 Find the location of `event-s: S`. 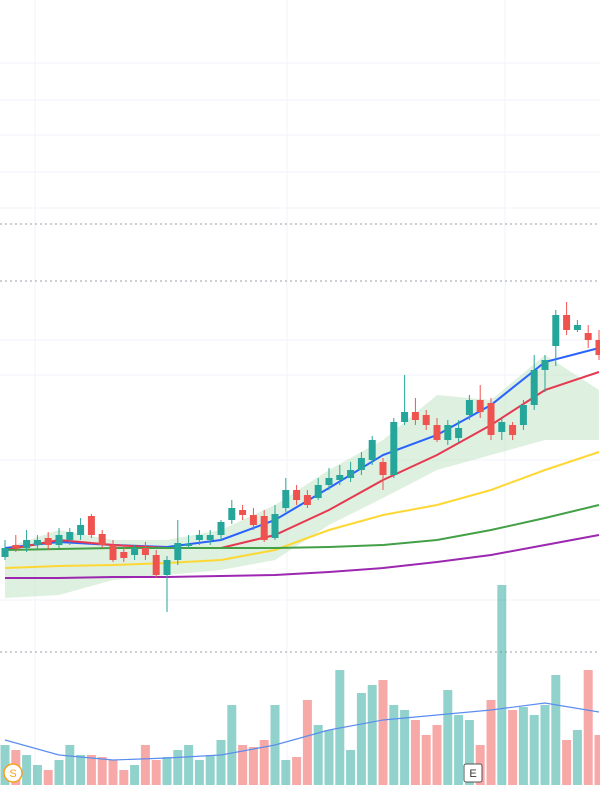

event-s: S is located at coordinates (13, 773).